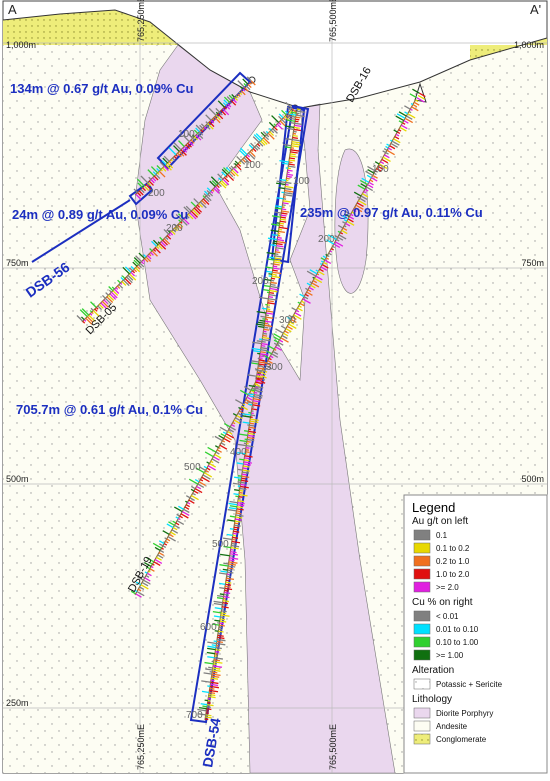 The width and height of the screenshot is (550, 781). Describe the element at coordinates (109, 409) in the screenshot. I see `intercept-label: 705.7m @ 0.61 g/t Au, 0.1% Cu` at that location.